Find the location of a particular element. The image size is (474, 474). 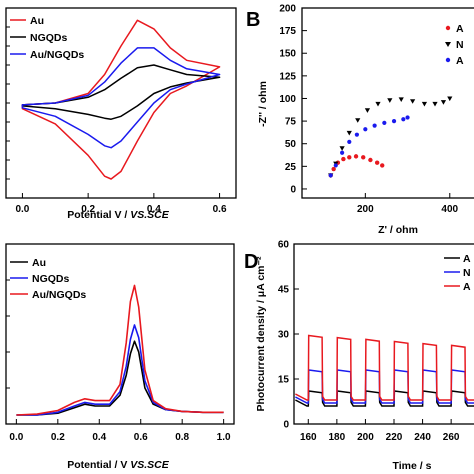

panel-d-xtick-label: 240 is located at coordinates (422, 437).